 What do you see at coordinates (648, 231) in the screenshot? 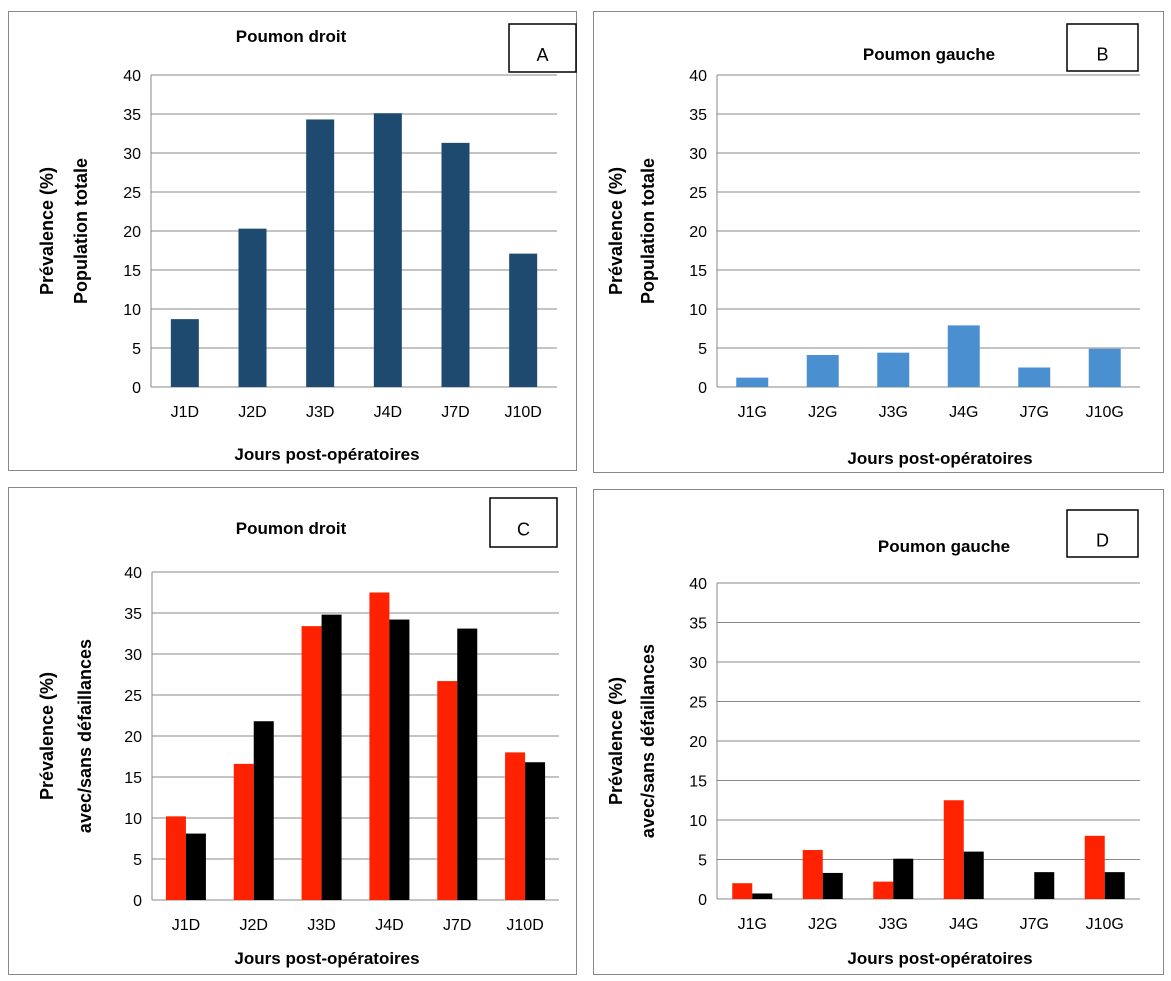
I see `y-axis-label: Population totale` at bounding box center [648, 231].